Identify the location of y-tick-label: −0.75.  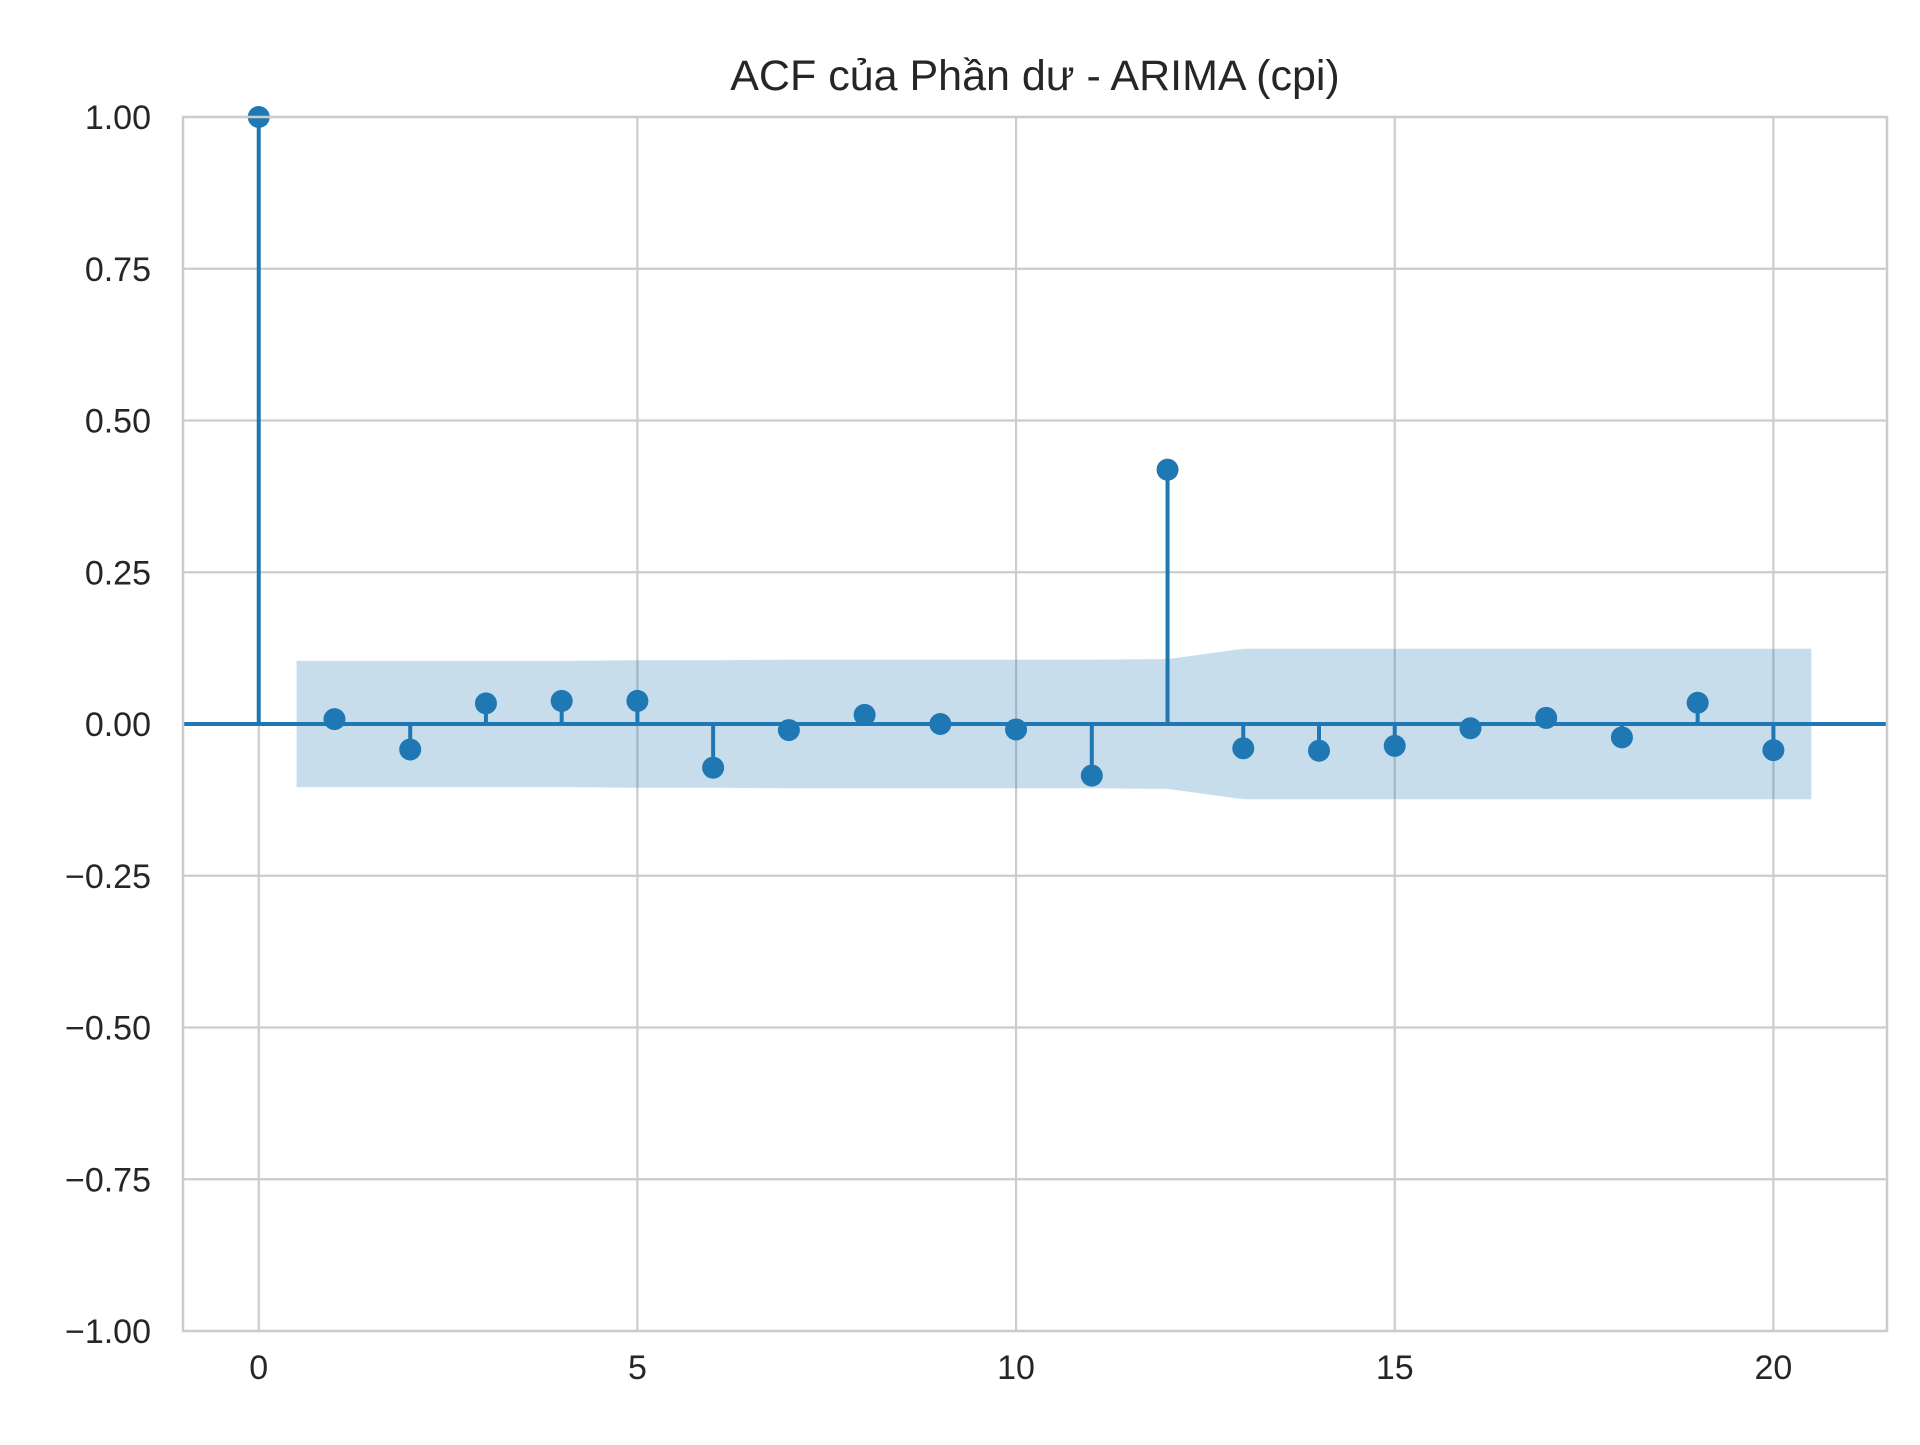
(108, 1180).